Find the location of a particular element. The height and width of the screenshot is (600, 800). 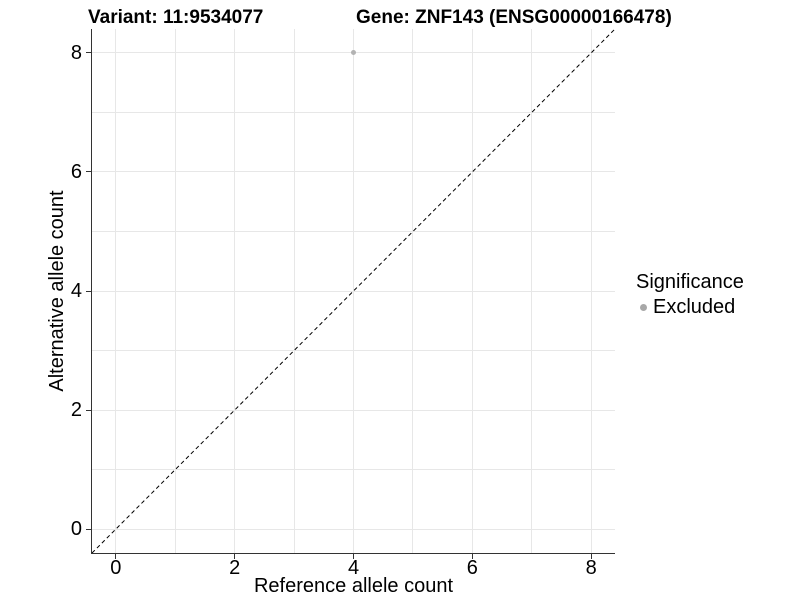

x-tick-label: 6 is located at coordinates (472, 568).